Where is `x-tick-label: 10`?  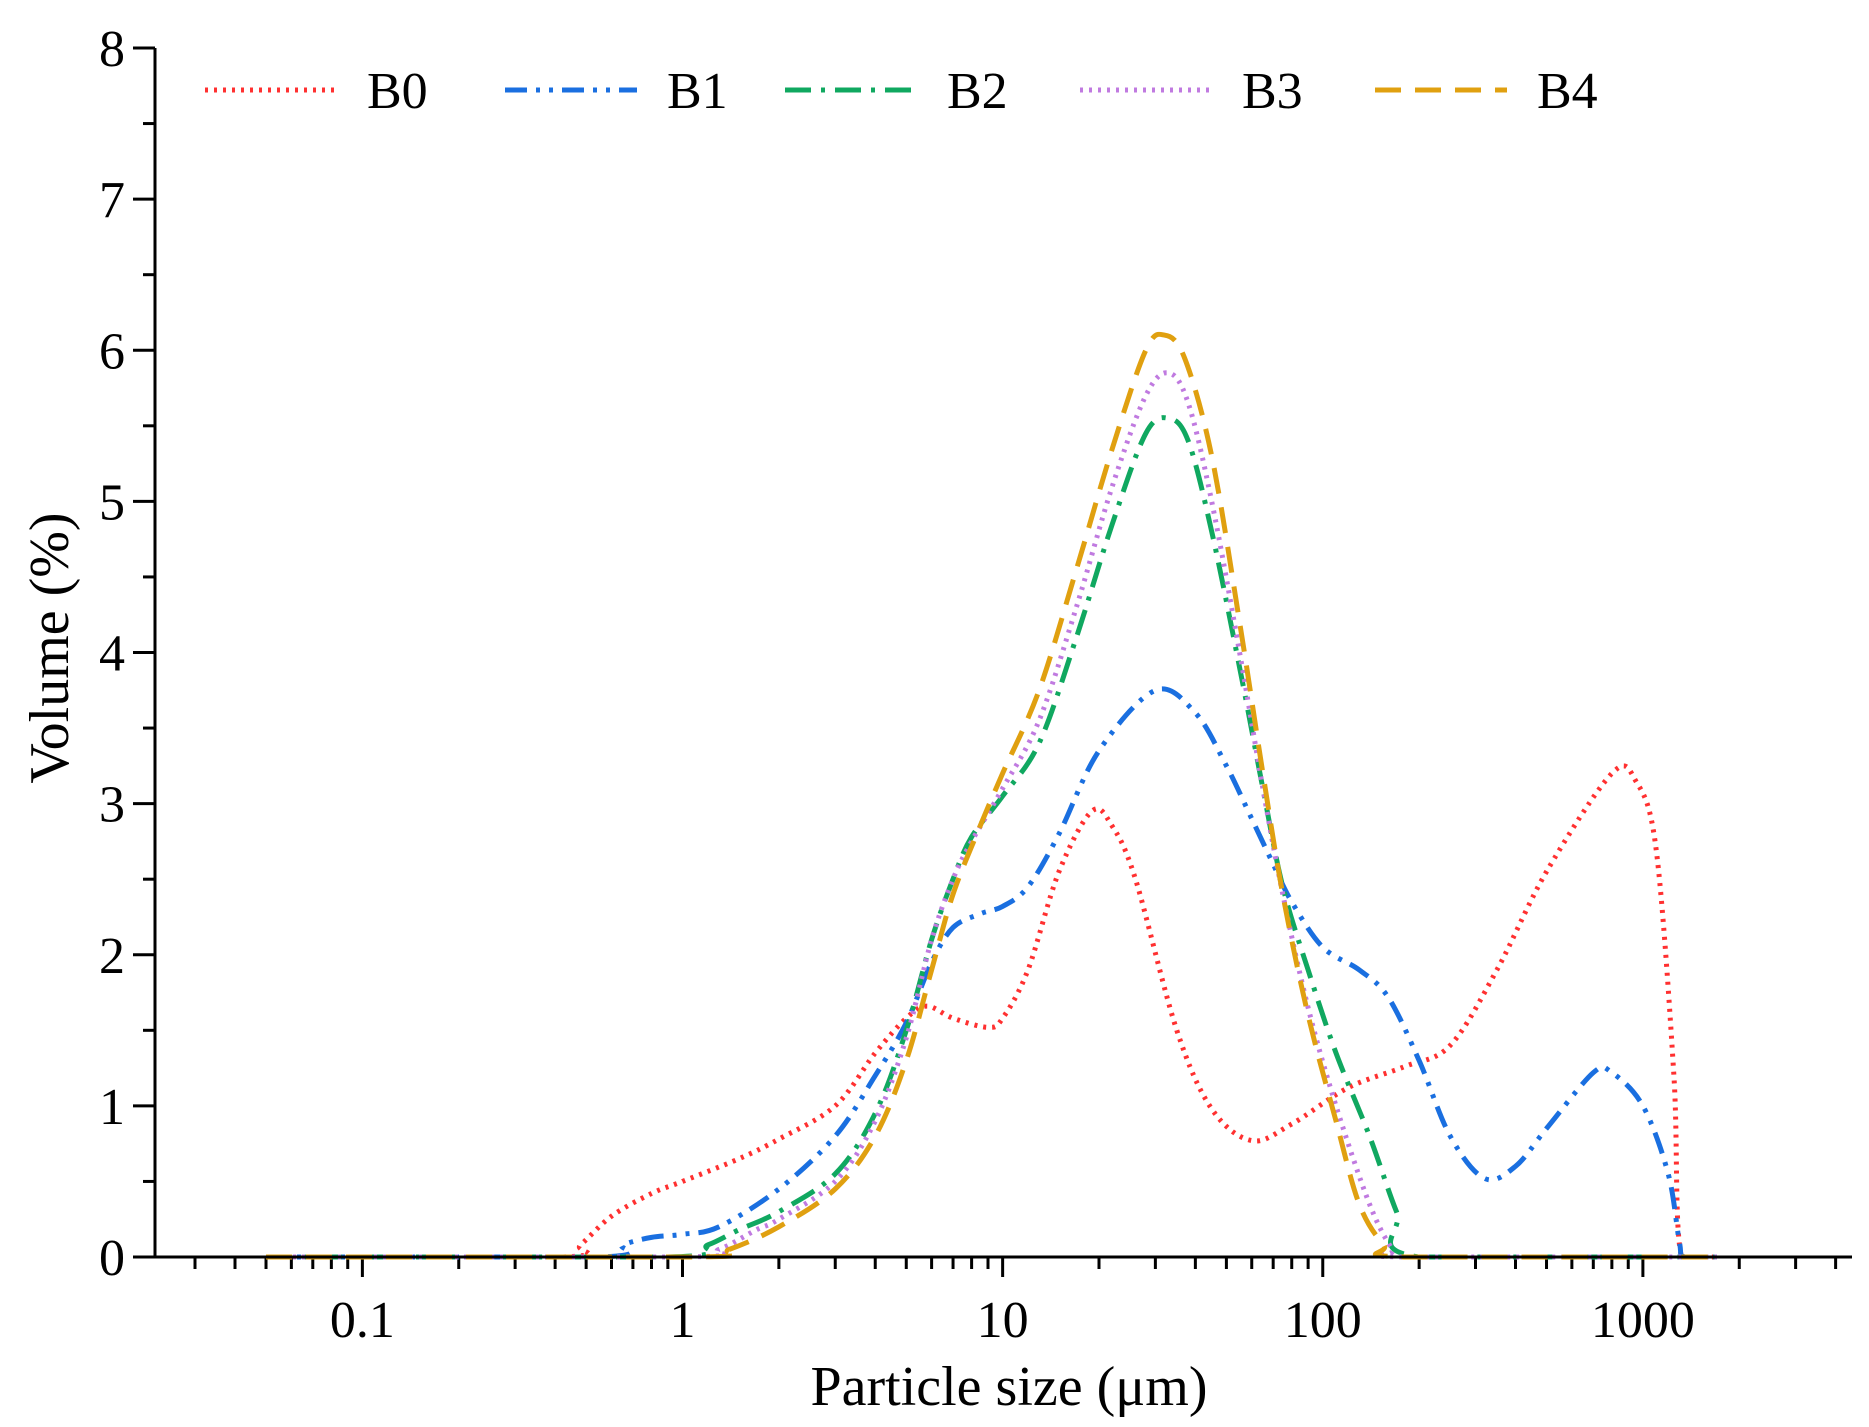 x-tick-label: 10 is located at coordinates (1003, 1320).